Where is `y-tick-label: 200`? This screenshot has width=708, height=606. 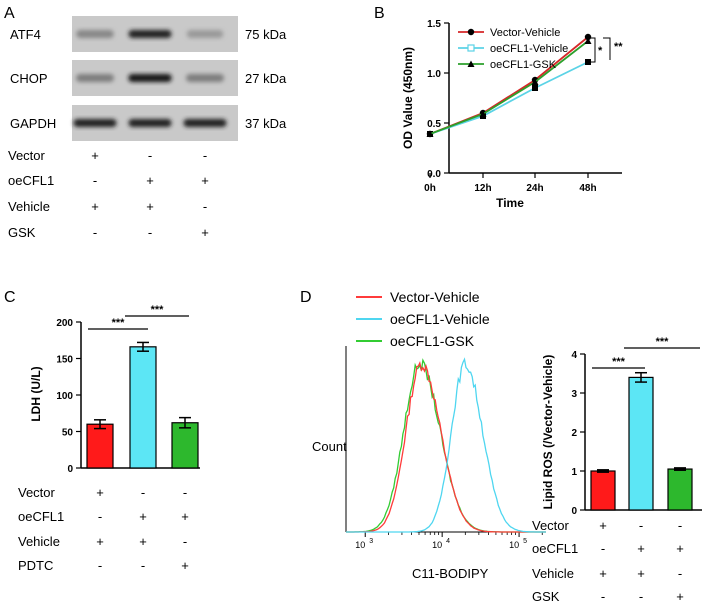 y-tick-label: 200 is located at coordinates (64, 323).